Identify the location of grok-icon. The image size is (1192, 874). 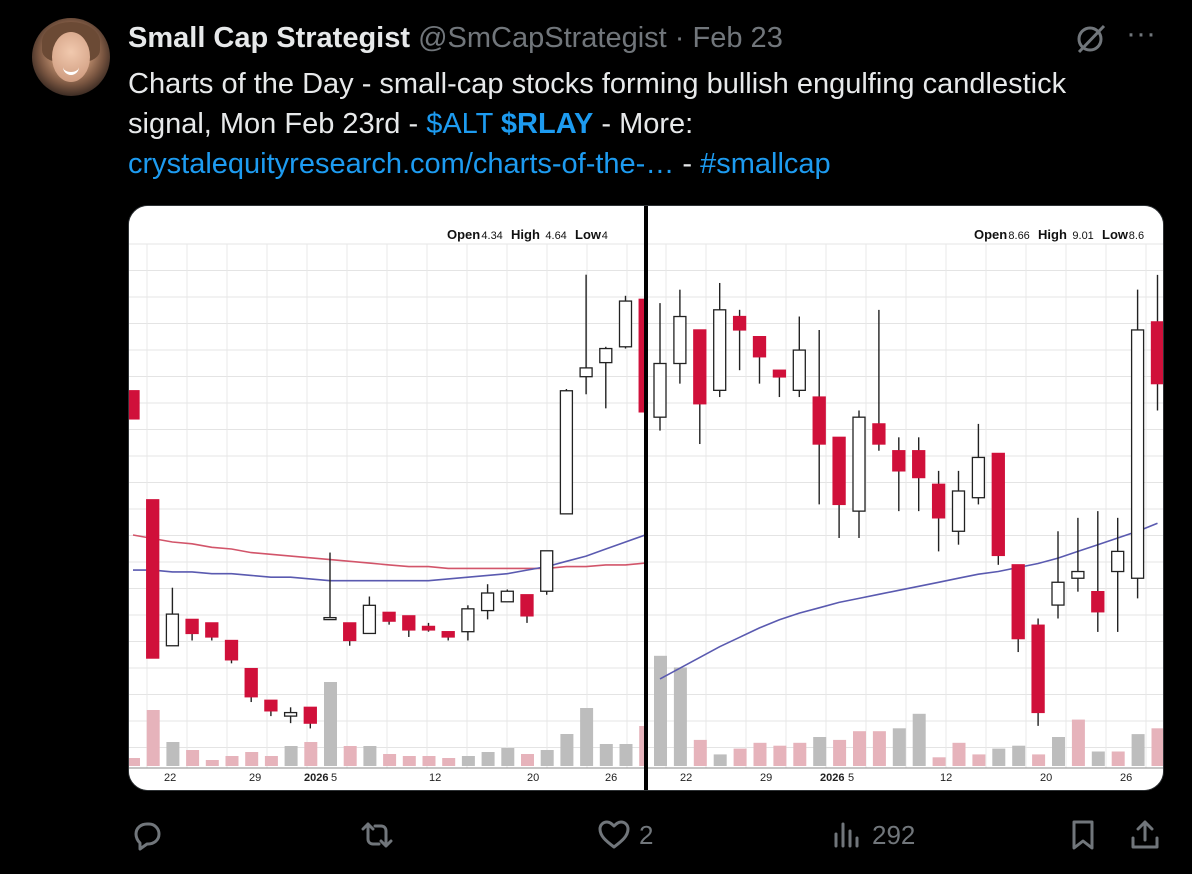
(1091, 39).